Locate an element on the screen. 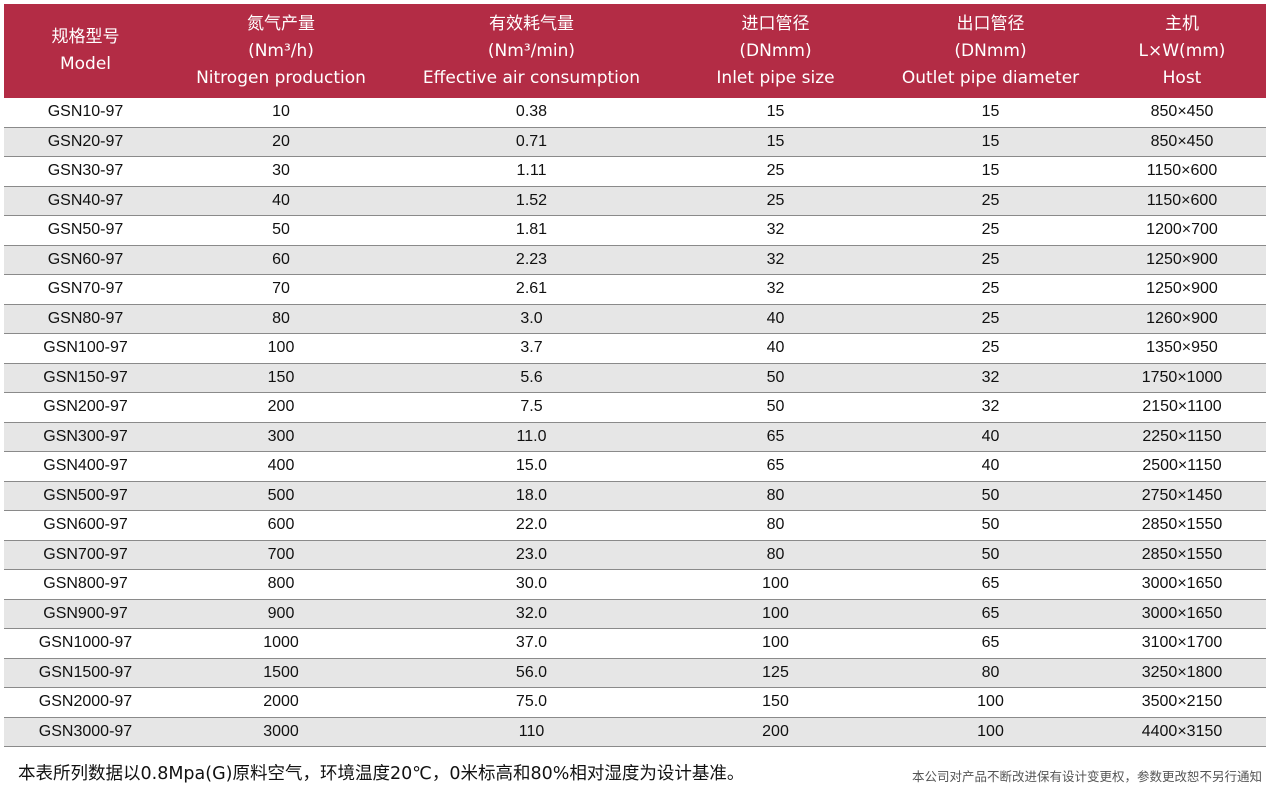  cell-host-size: 850×450 is located at coordinates (1182, 113).